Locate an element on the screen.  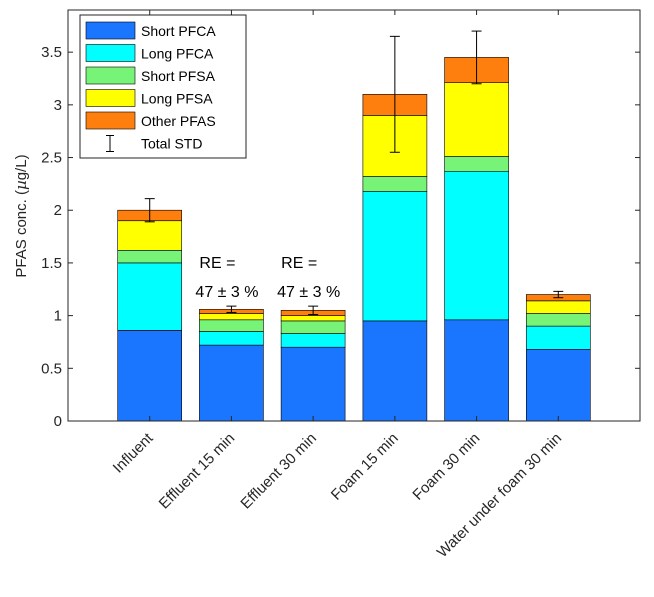
annotation-1-line-0: RE = is located at coordinates (299, 263).